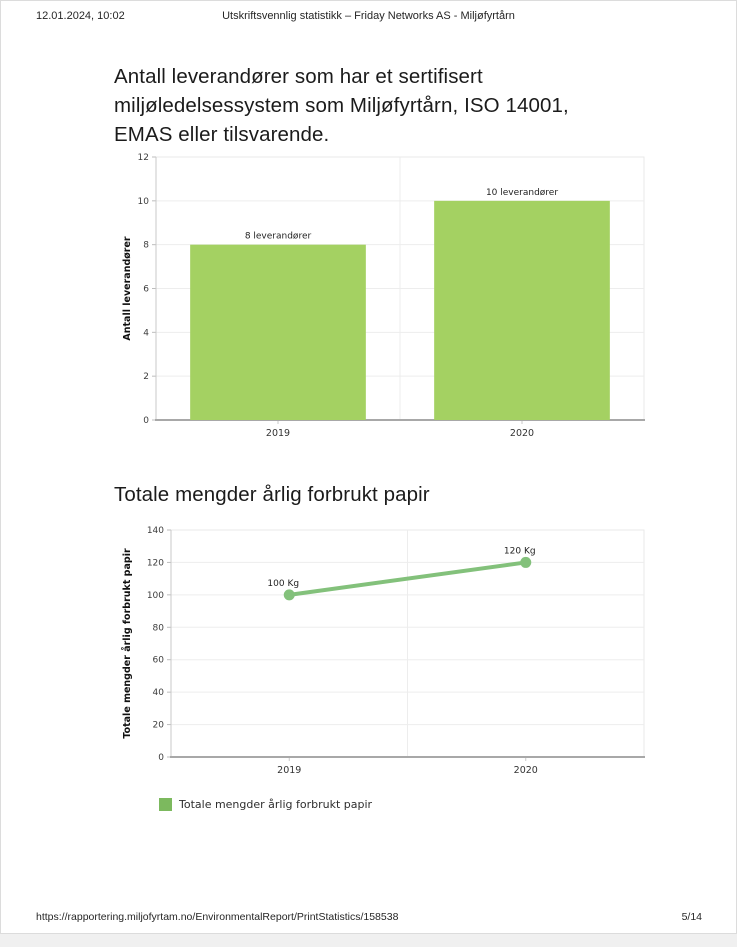  What do you see at coordinates (159, 628) in the screenshot?
I see `y-tick-label: 80` at bounding box center [159, 628].